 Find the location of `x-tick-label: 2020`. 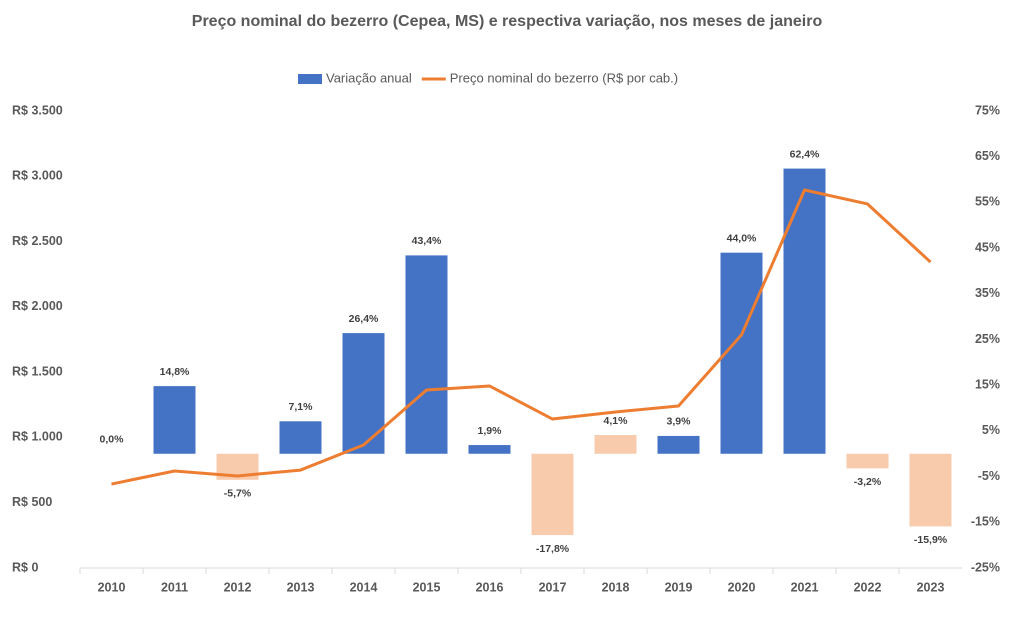

x-tick-label: 2020 is located at coordinates (742, 587).